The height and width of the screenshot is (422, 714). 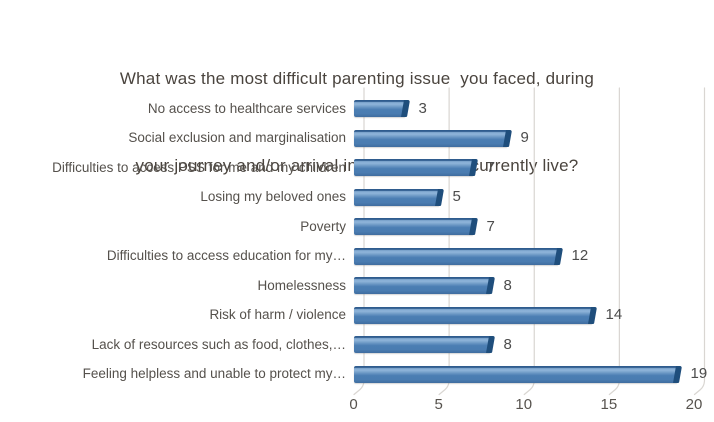 I want to click on category-label: No access to healthcare services, so click(x=246, y=108).